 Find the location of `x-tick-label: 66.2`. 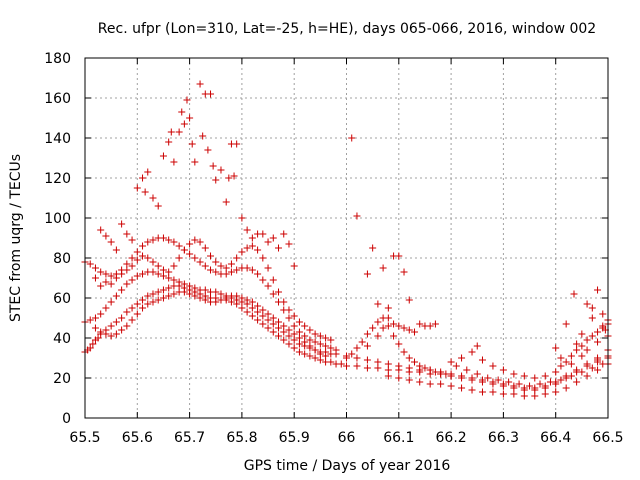

x-tick-label: 66.2 is located at coordinates (451, 438).